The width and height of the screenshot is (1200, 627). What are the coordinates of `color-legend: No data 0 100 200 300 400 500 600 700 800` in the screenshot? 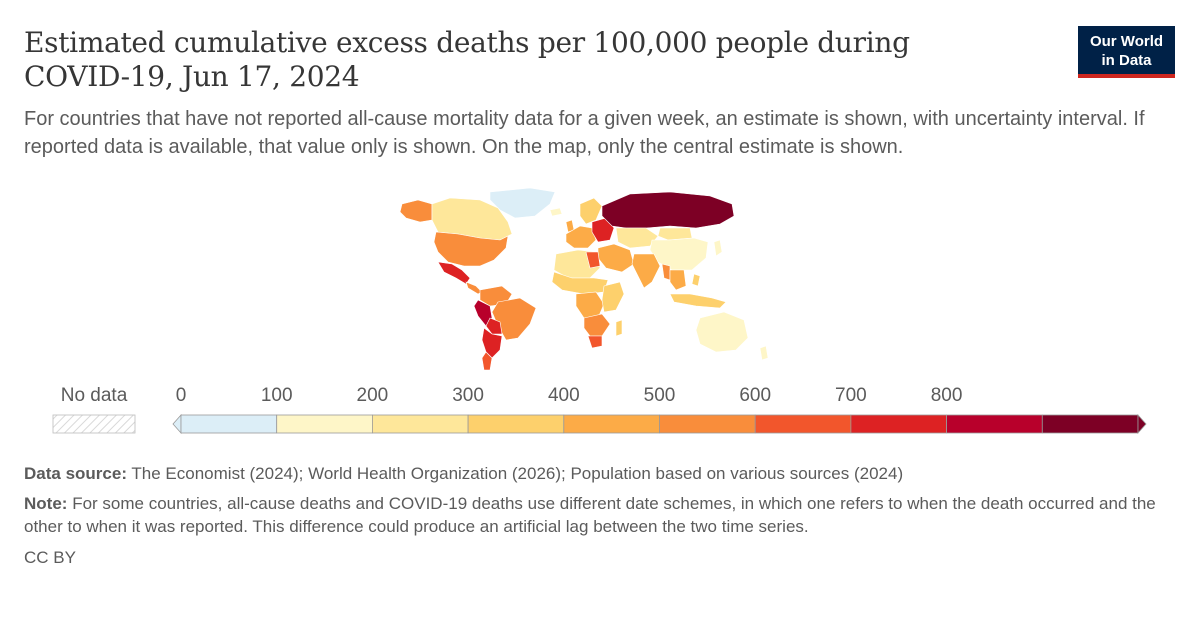 It's located at (599, 410).